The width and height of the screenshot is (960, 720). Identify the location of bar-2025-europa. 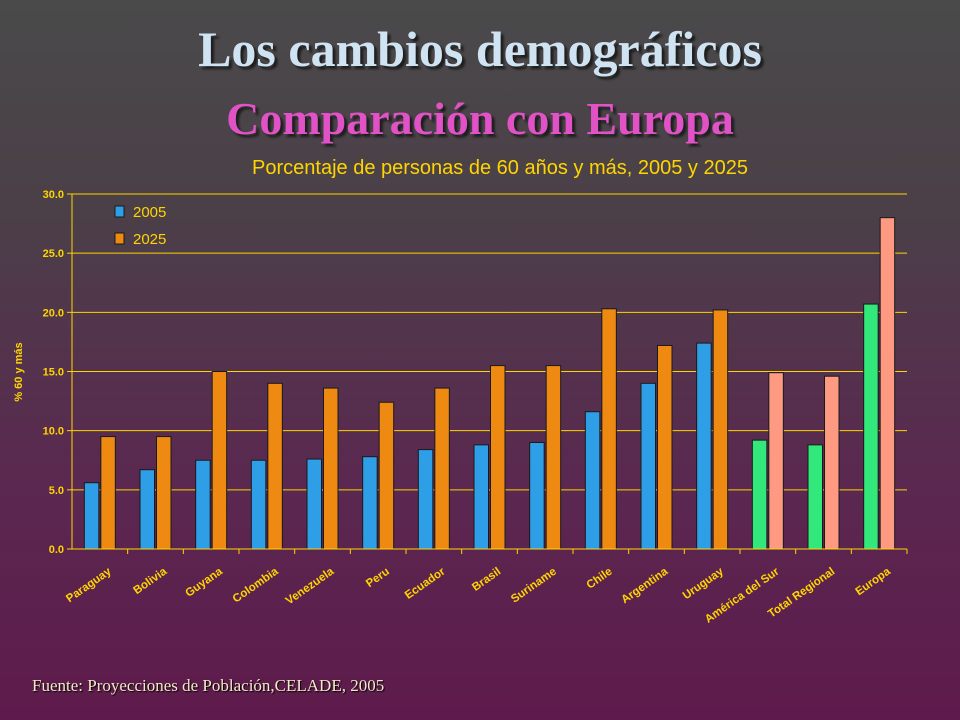
(887, 383).